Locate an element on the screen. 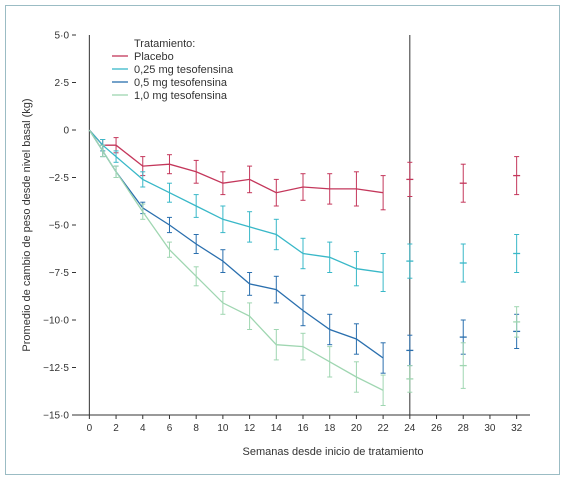  series-group is located at coordinates (304, 170).